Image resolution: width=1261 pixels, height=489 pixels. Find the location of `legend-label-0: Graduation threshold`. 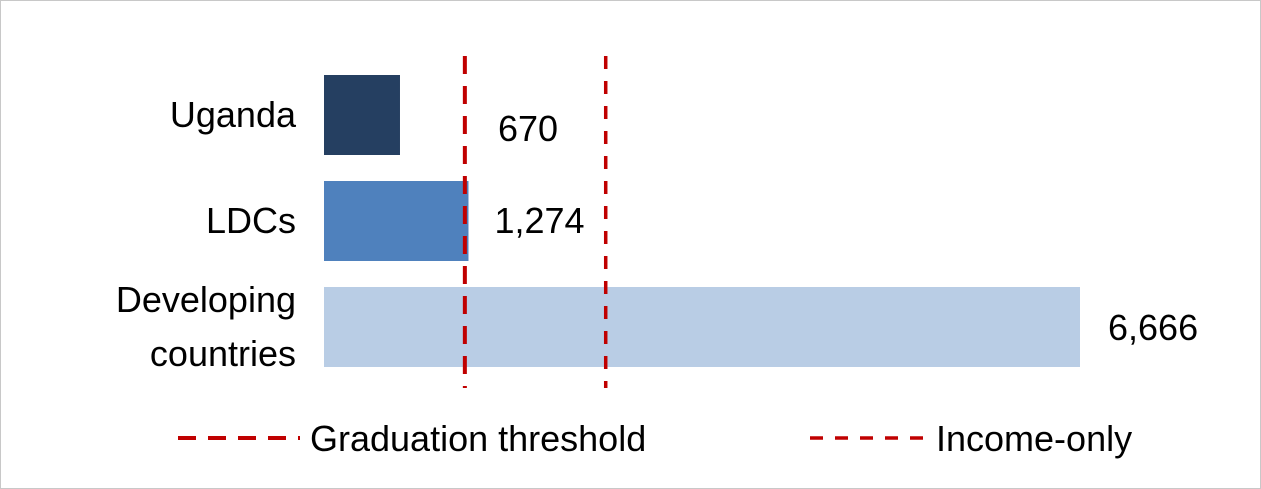

legend-label-0: Graduation threshold is located at coordinates (478, 438).